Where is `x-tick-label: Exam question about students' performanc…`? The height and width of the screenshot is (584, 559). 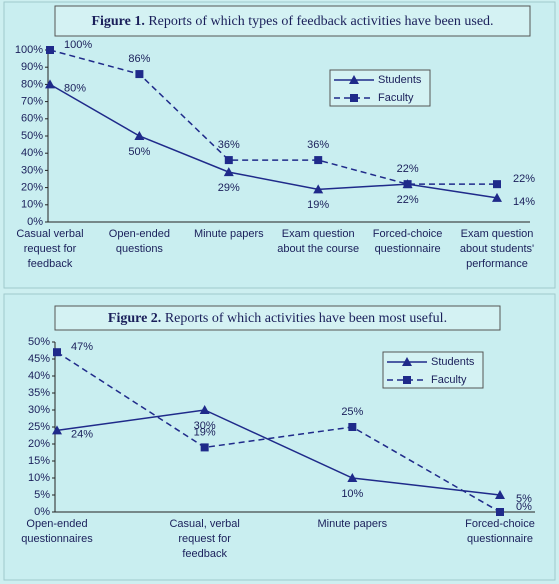 x-tick-label: Exam question about students' performanc… is located at coordinates (497, 249).